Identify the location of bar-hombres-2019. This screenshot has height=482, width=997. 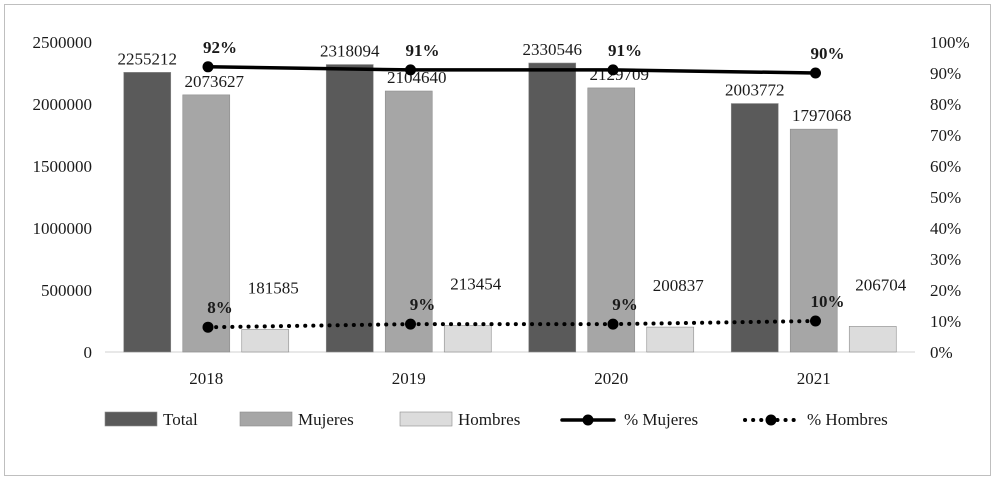
(467, 339).